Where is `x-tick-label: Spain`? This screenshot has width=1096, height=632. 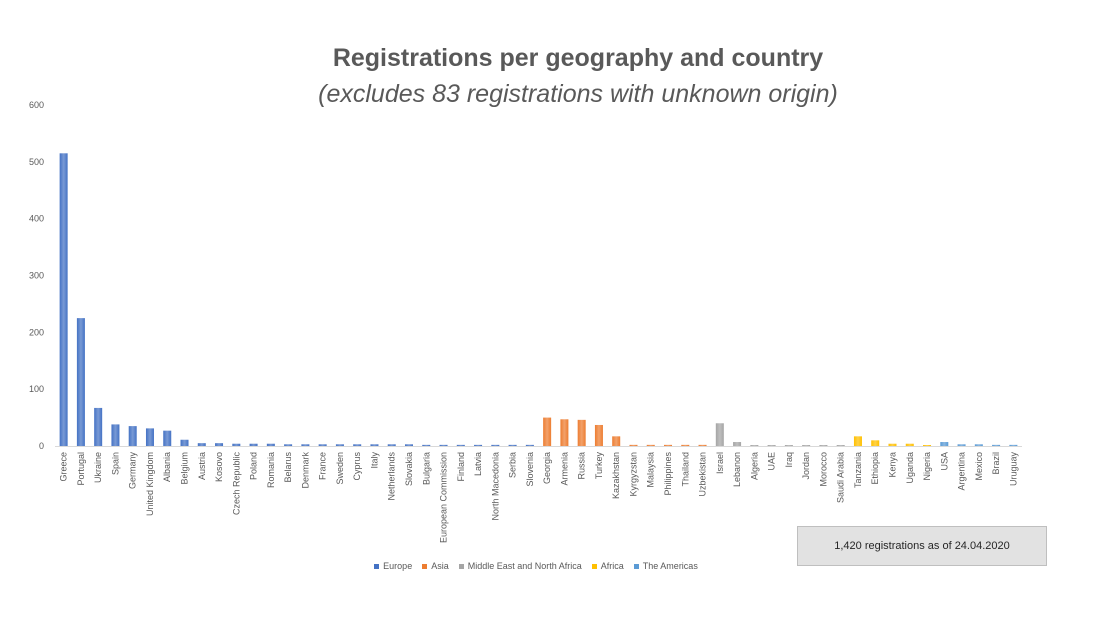
x-tick-label: Spain is located at coordinates (115, 463).